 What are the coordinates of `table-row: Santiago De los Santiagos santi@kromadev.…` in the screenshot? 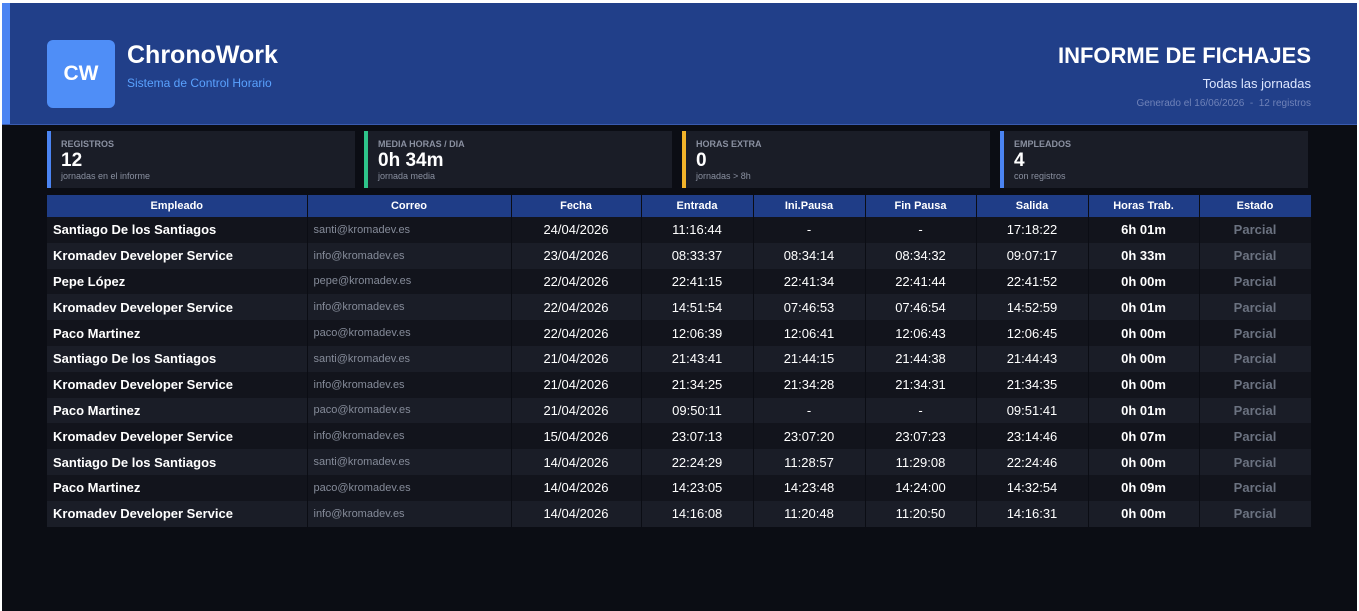 It's located at (679, 462).